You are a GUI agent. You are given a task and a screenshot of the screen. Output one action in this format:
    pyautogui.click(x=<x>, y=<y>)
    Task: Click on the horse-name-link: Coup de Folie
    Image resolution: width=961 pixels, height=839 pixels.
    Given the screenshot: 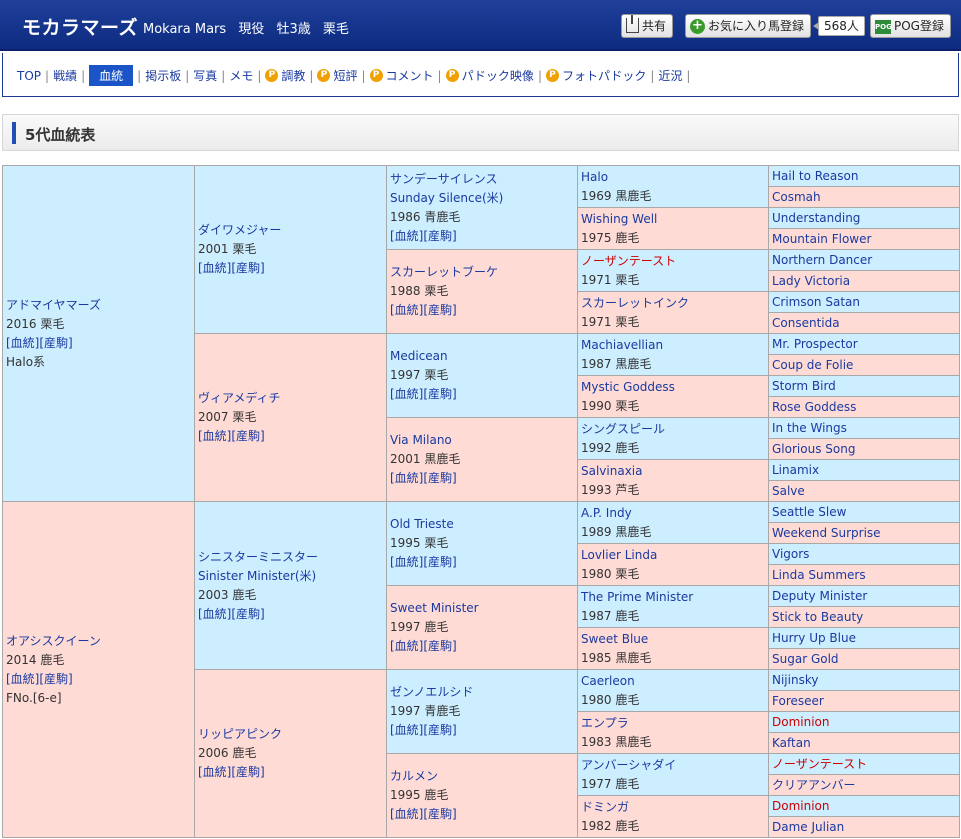 What is the action you would take?
    pyautogui.click(x=813, y=364)
    